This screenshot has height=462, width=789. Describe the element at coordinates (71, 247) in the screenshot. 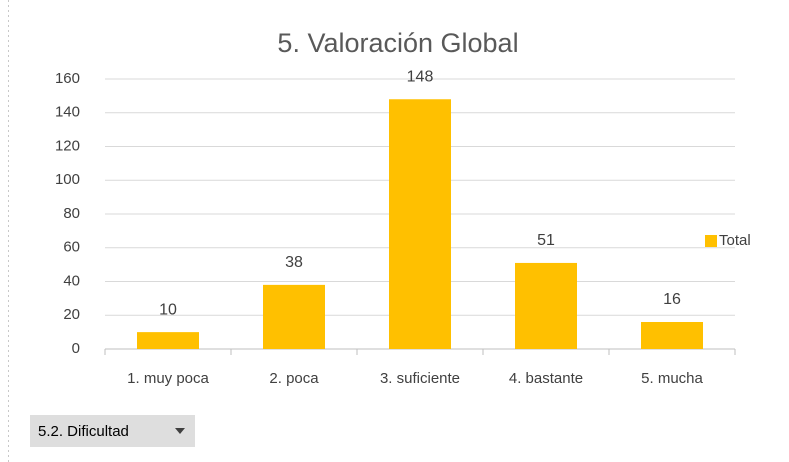

I see `y-tick-label: 60` at that location.